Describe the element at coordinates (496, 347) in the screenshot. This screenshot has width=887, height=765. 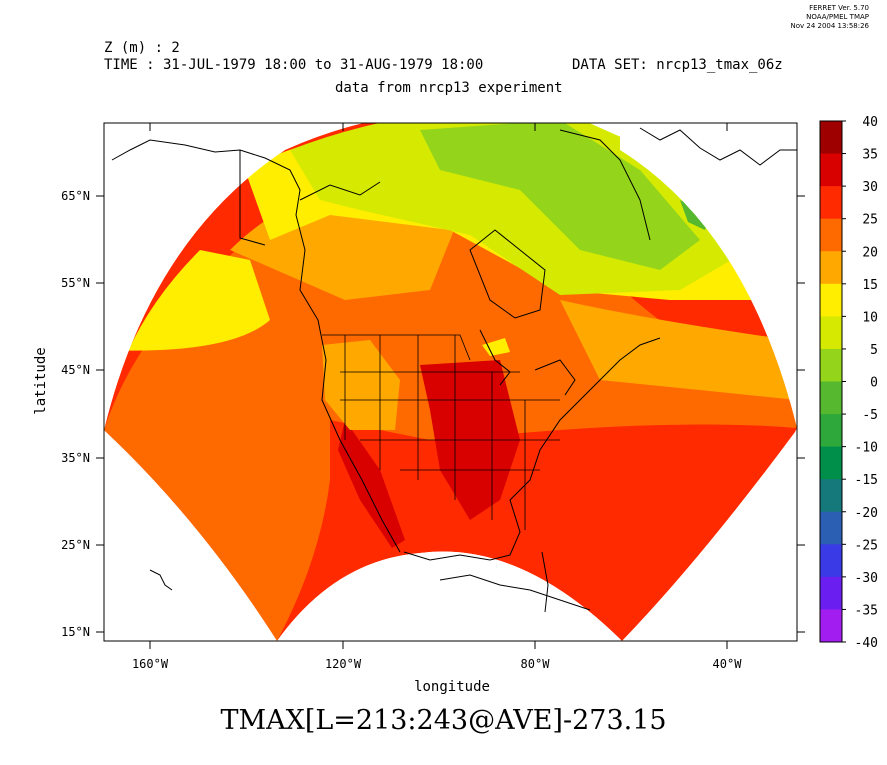
I see `region-lake-superior` at that location.